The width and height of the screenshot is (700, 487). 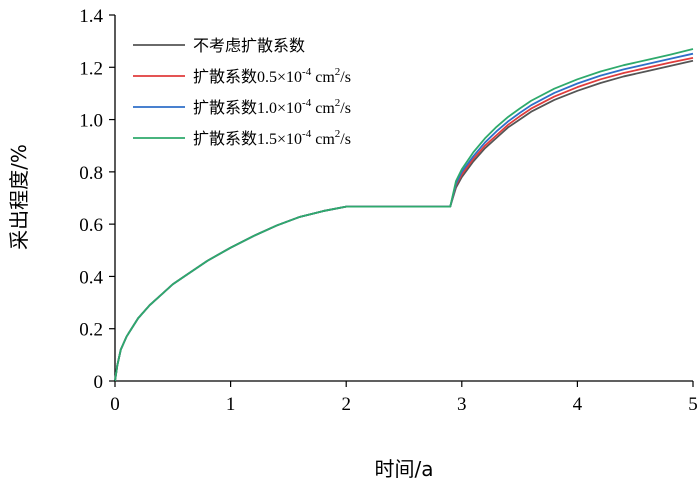 What do you see at coordinates (91, 330) in the screenshot?
I see `y-tick-label: 0.2` at bounding box center [91, 330].